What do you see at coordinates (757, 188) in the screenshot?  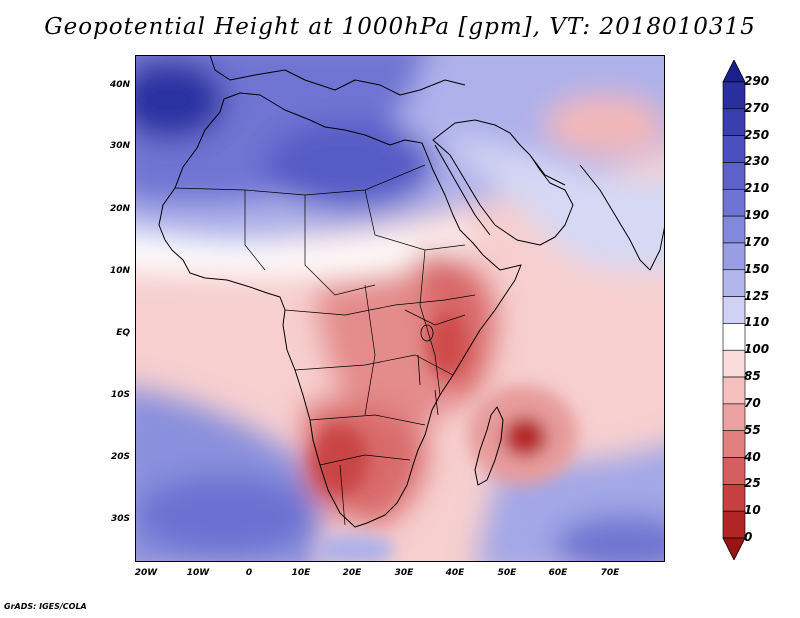 I see `colorbar-label: 210` at bounding box center [757, 188].